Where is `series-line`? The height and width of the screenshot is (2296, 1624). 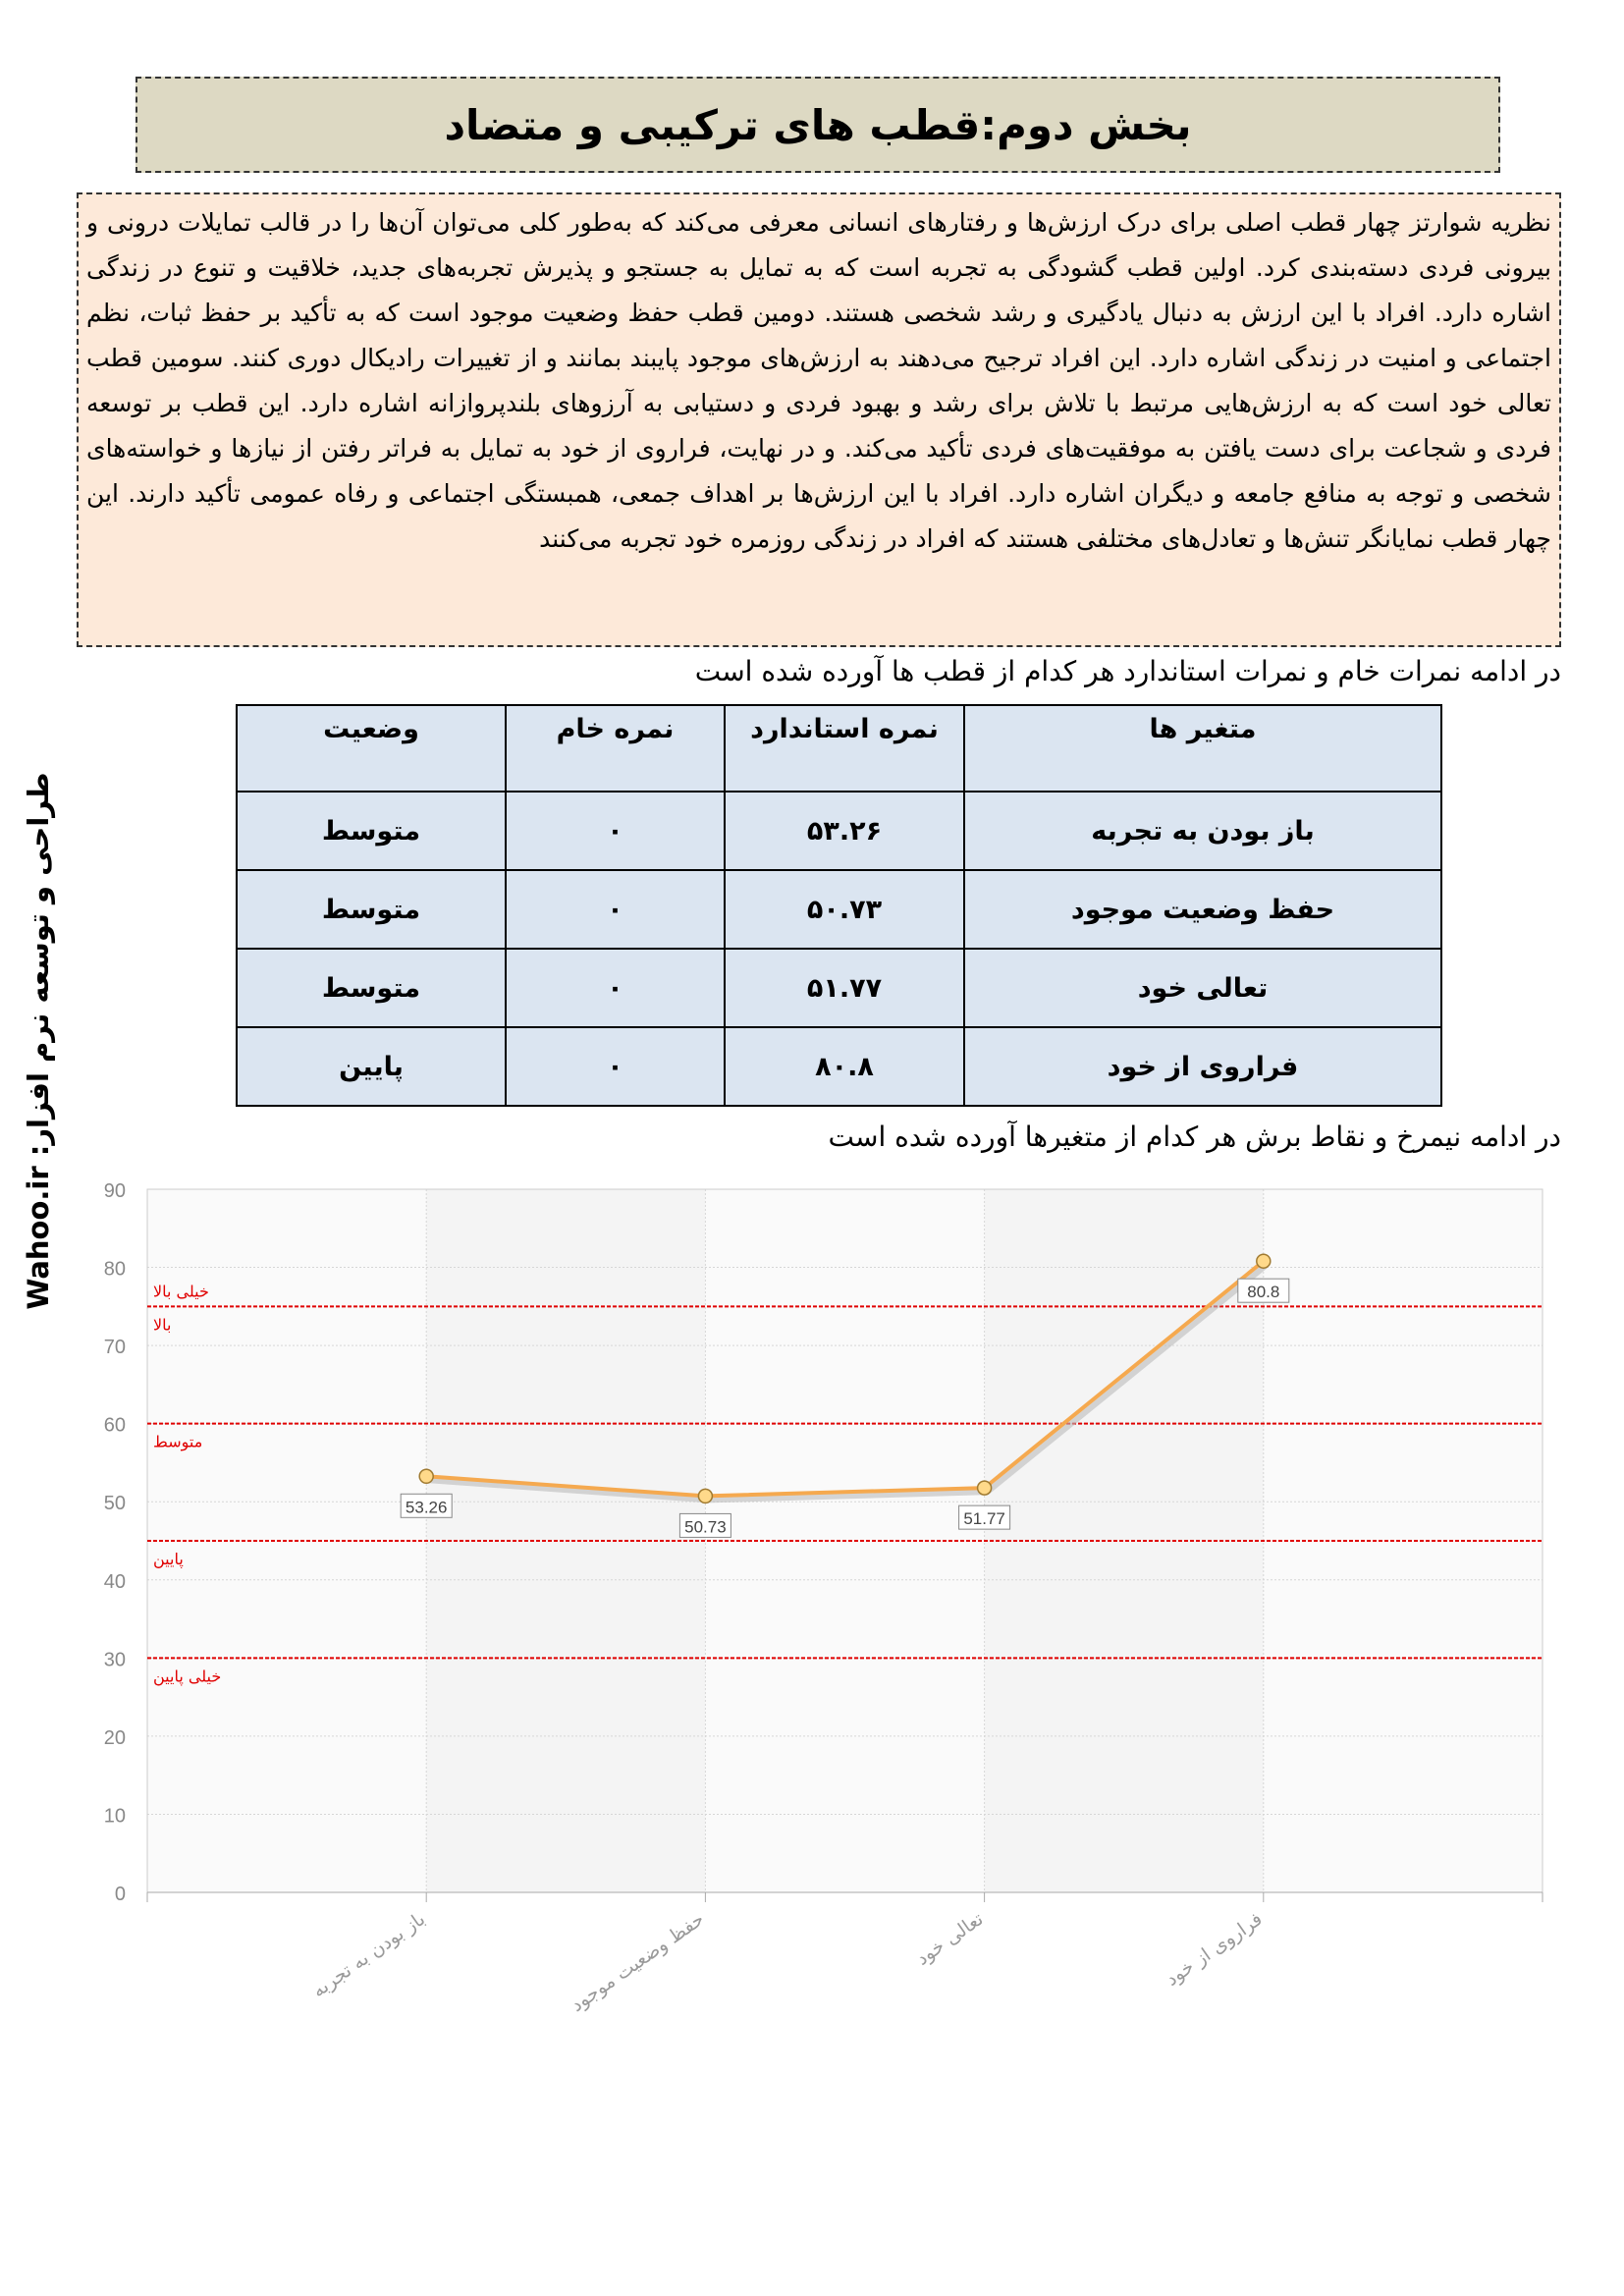 series-line is located at coordinates (846, 1379).